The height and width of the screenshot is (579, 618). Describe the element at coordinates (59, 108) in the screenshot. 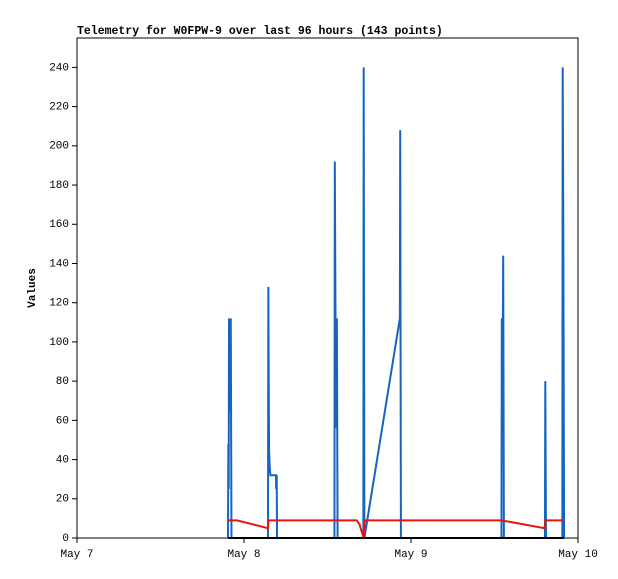

I see `y-tick-label: 220` at that location.